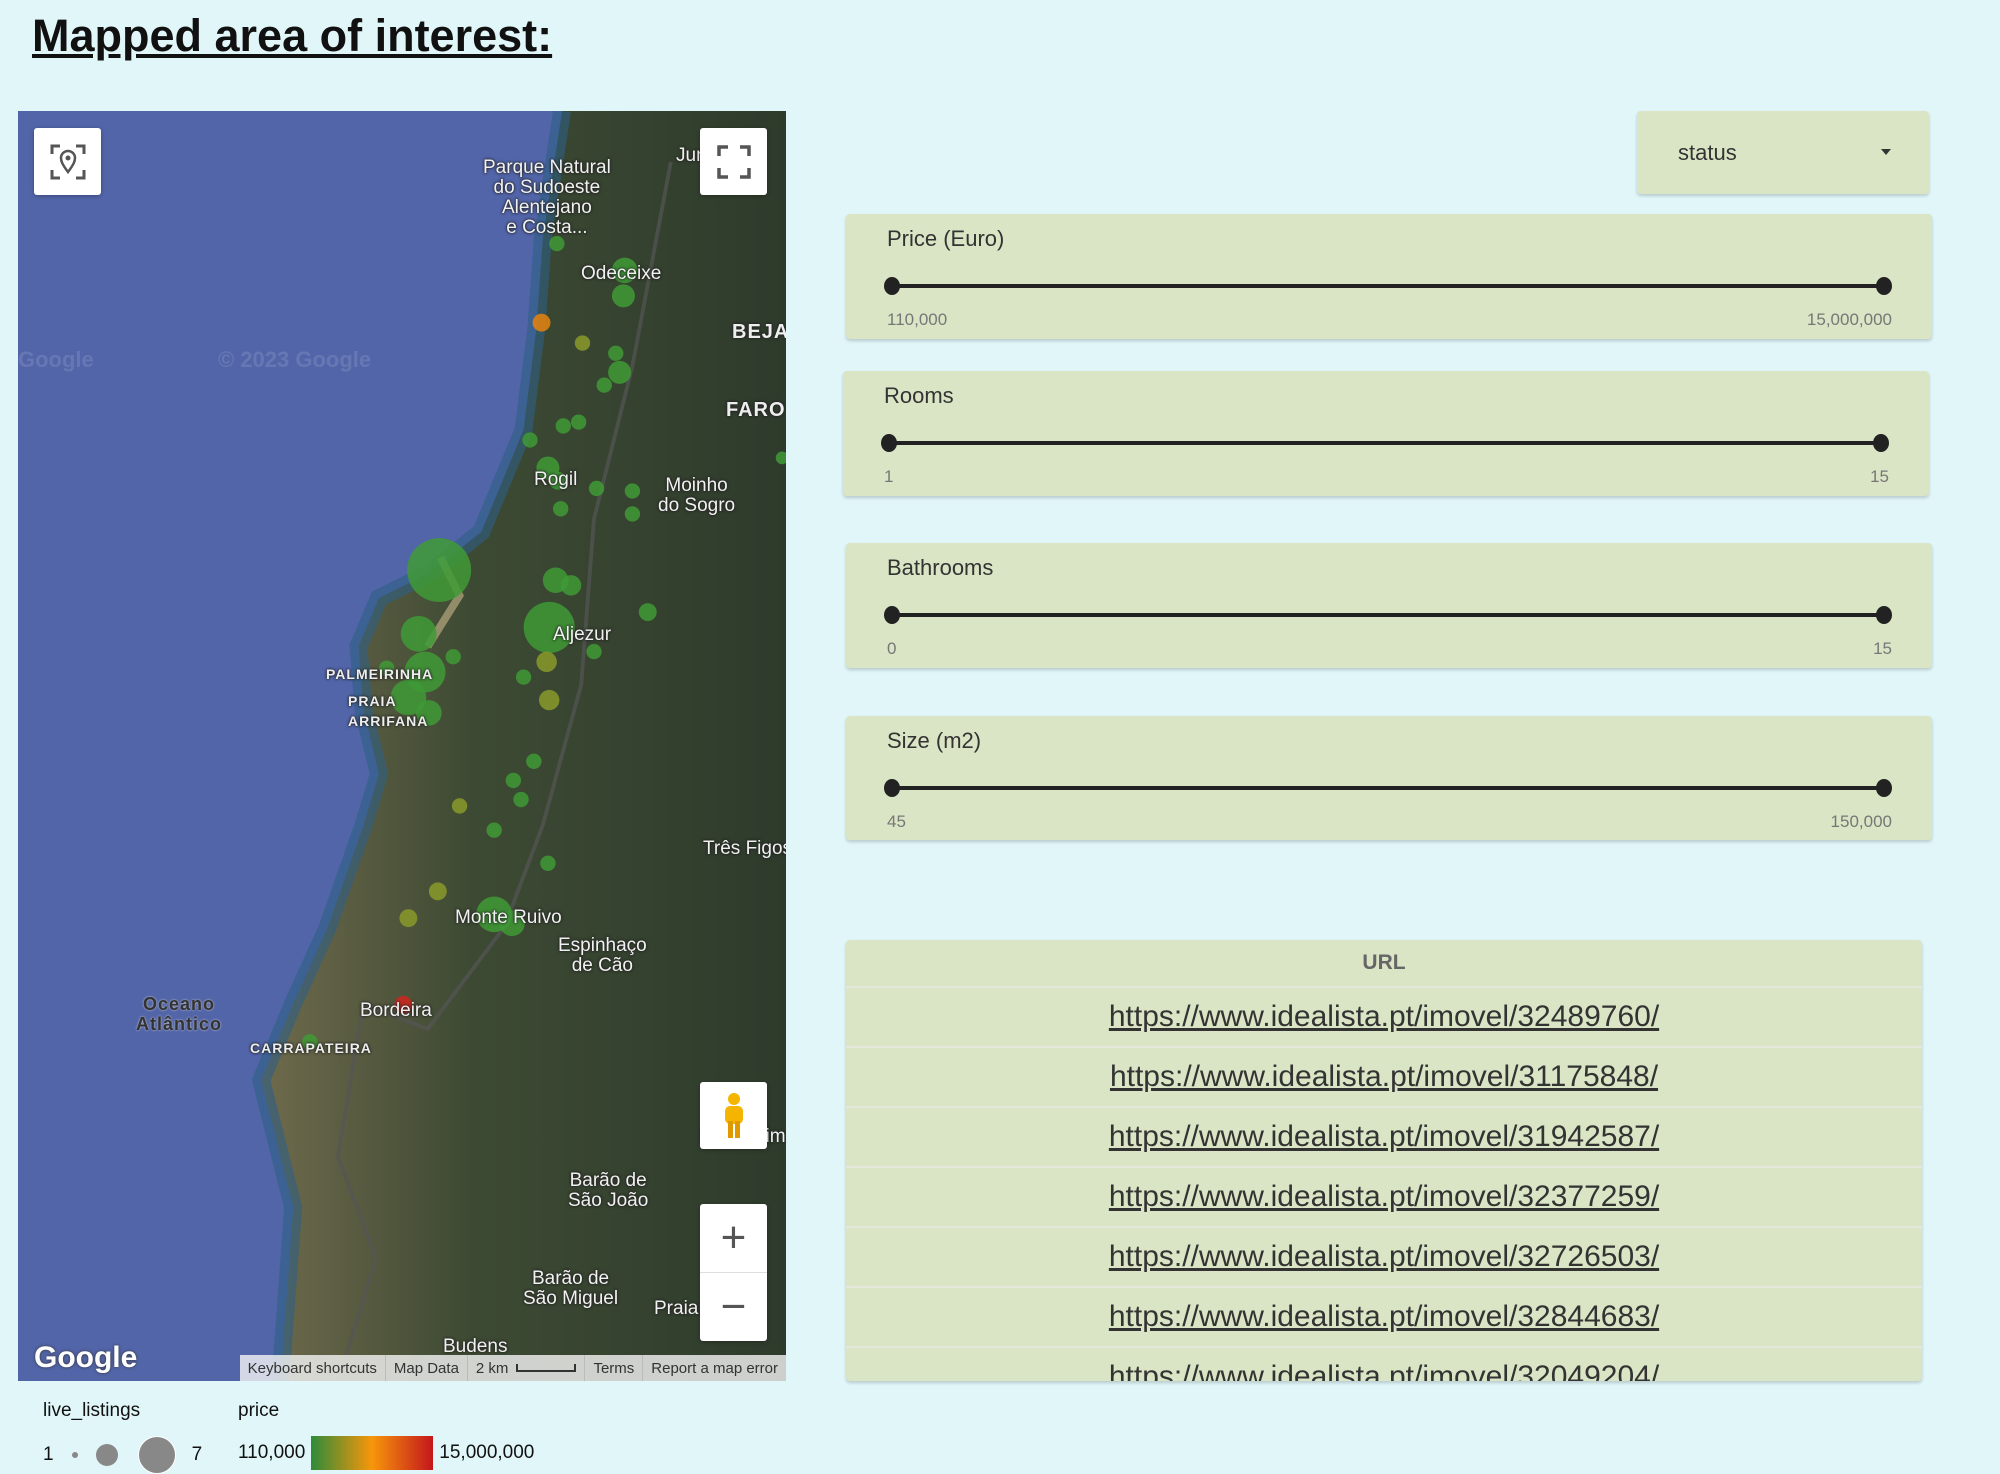  What do you see at coordinates (892, 286) in the screenshot?
I see `price-slider-min-handle` at bounding box center [892, 286].